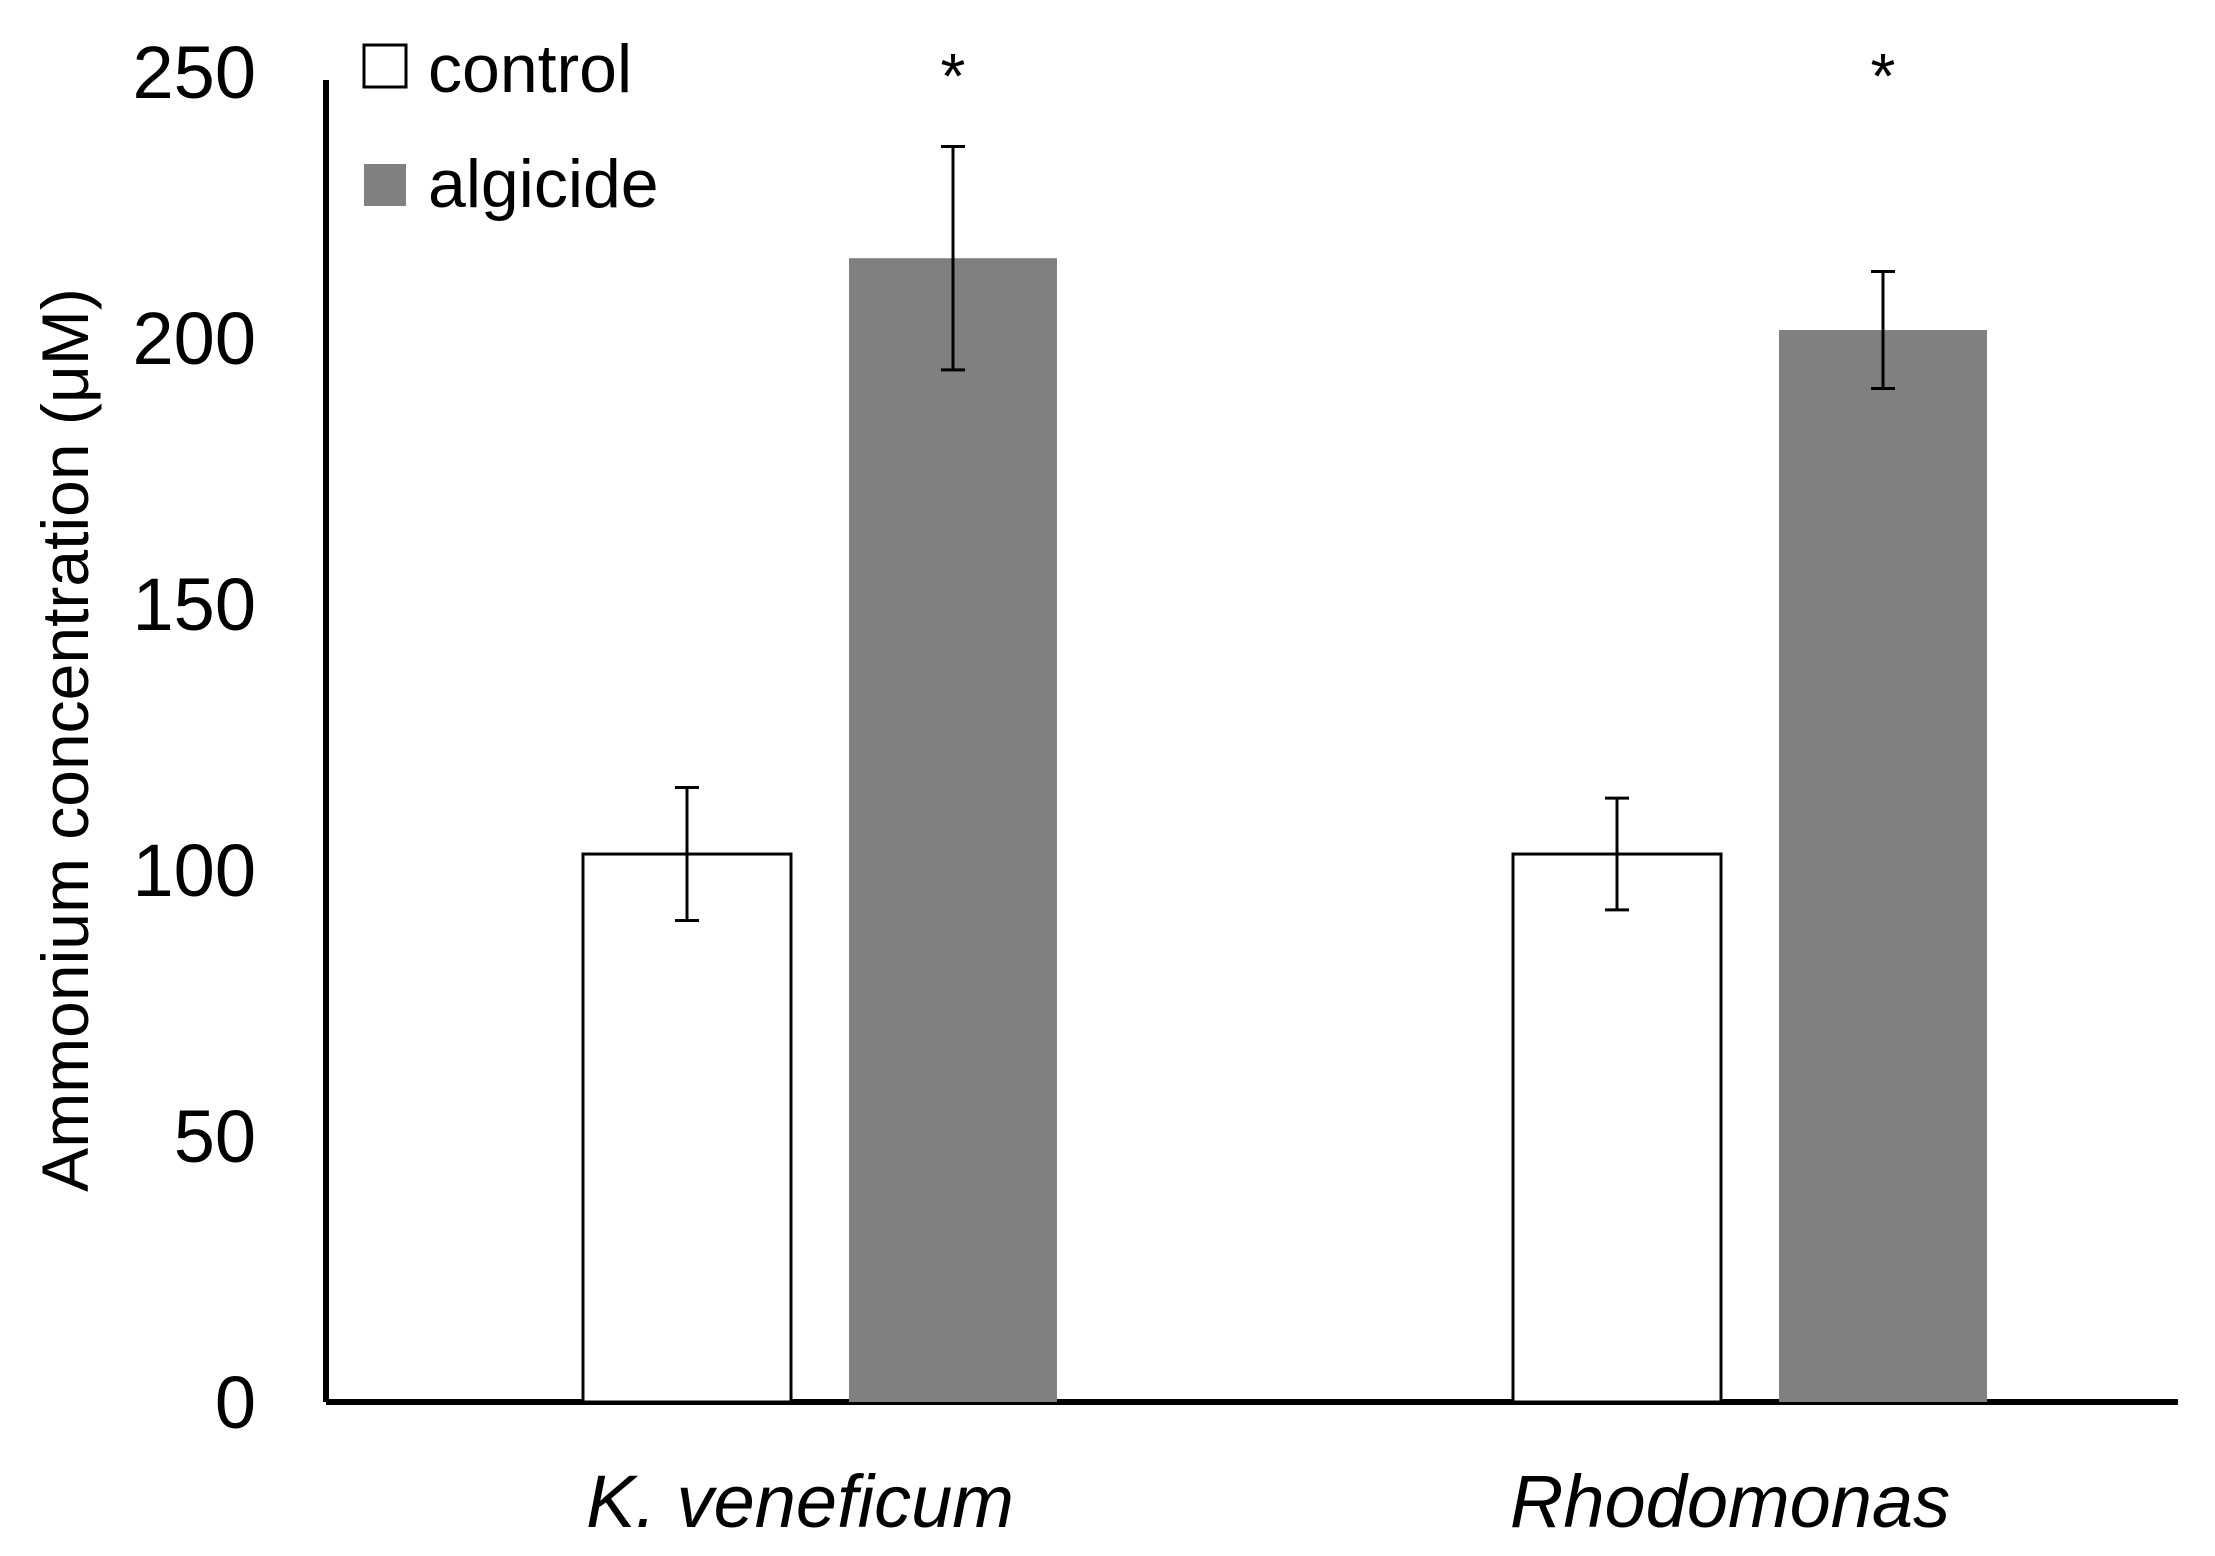 The image size is (2215, 1556). I want to click on legend-label-algicide: algicide, so click(543, 184).